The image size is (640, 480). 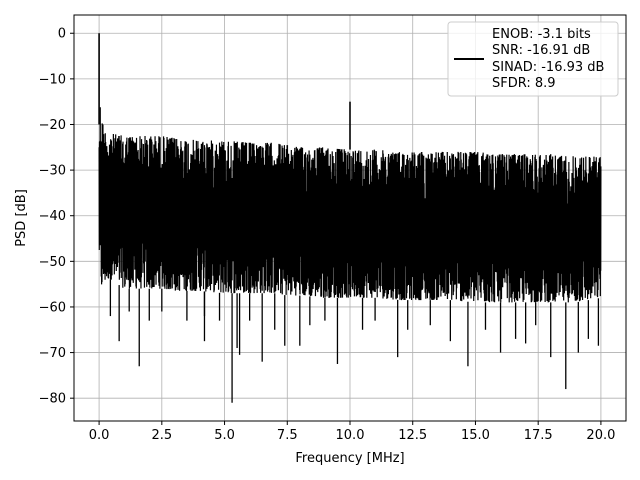 I want to click on legend-line-sinad: SINAD: -16.93 dB, so click(x=548, y=67).